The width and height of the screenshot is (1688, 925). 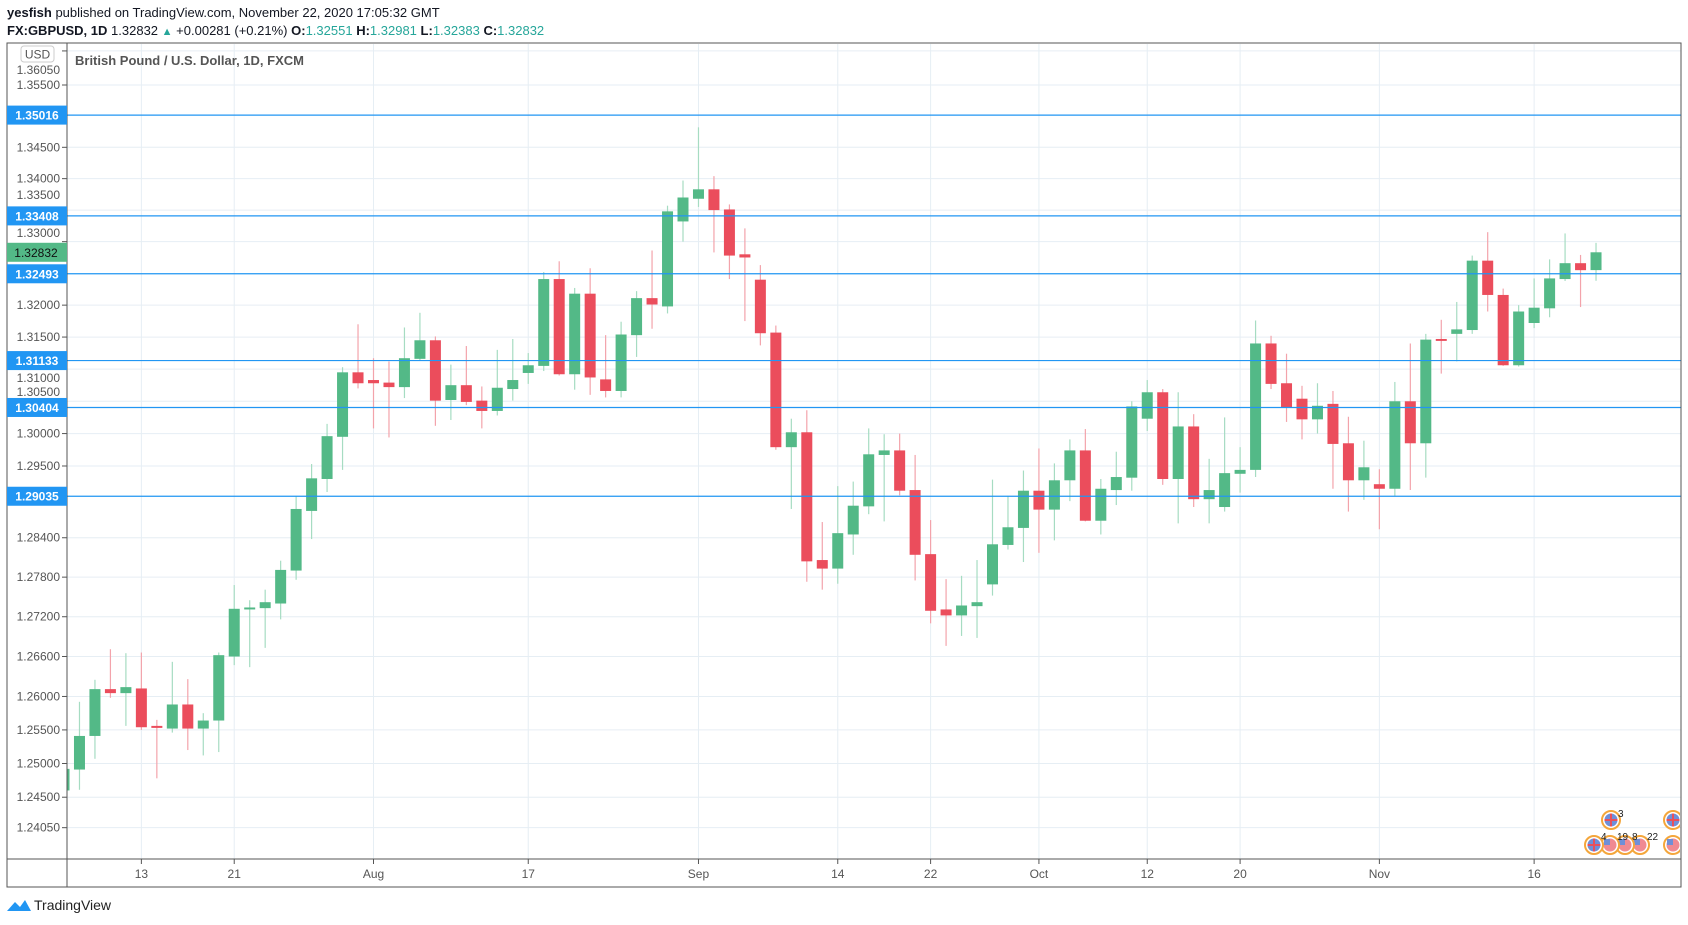 What do you see at coordinates (39, 70) in the screenshot?
I see `y-tick-label: 1.36050` at bounding box center [39, 70].